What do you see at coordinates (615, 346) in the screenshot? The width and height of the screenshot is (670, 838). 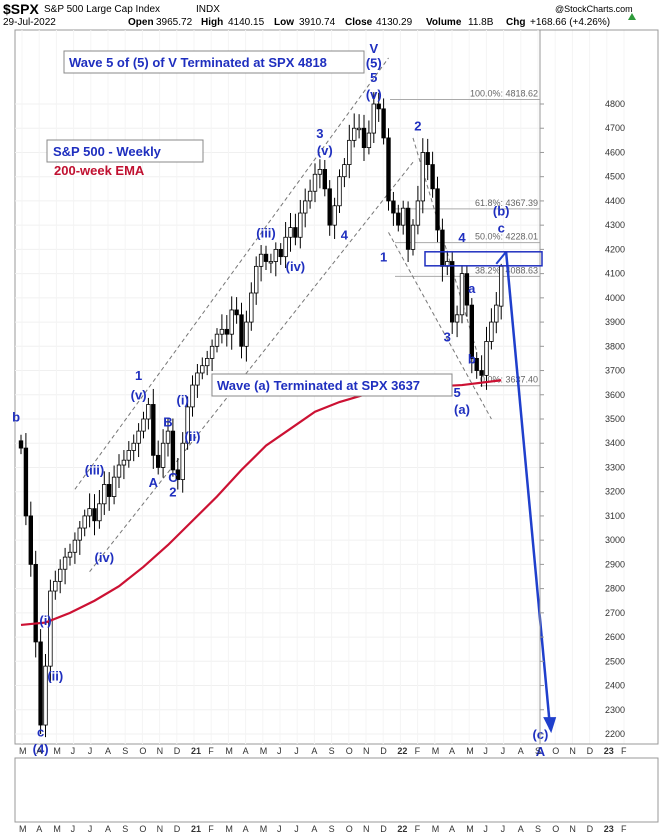 I see `y-tick-label: 3800` at bounding box center [615, 346].